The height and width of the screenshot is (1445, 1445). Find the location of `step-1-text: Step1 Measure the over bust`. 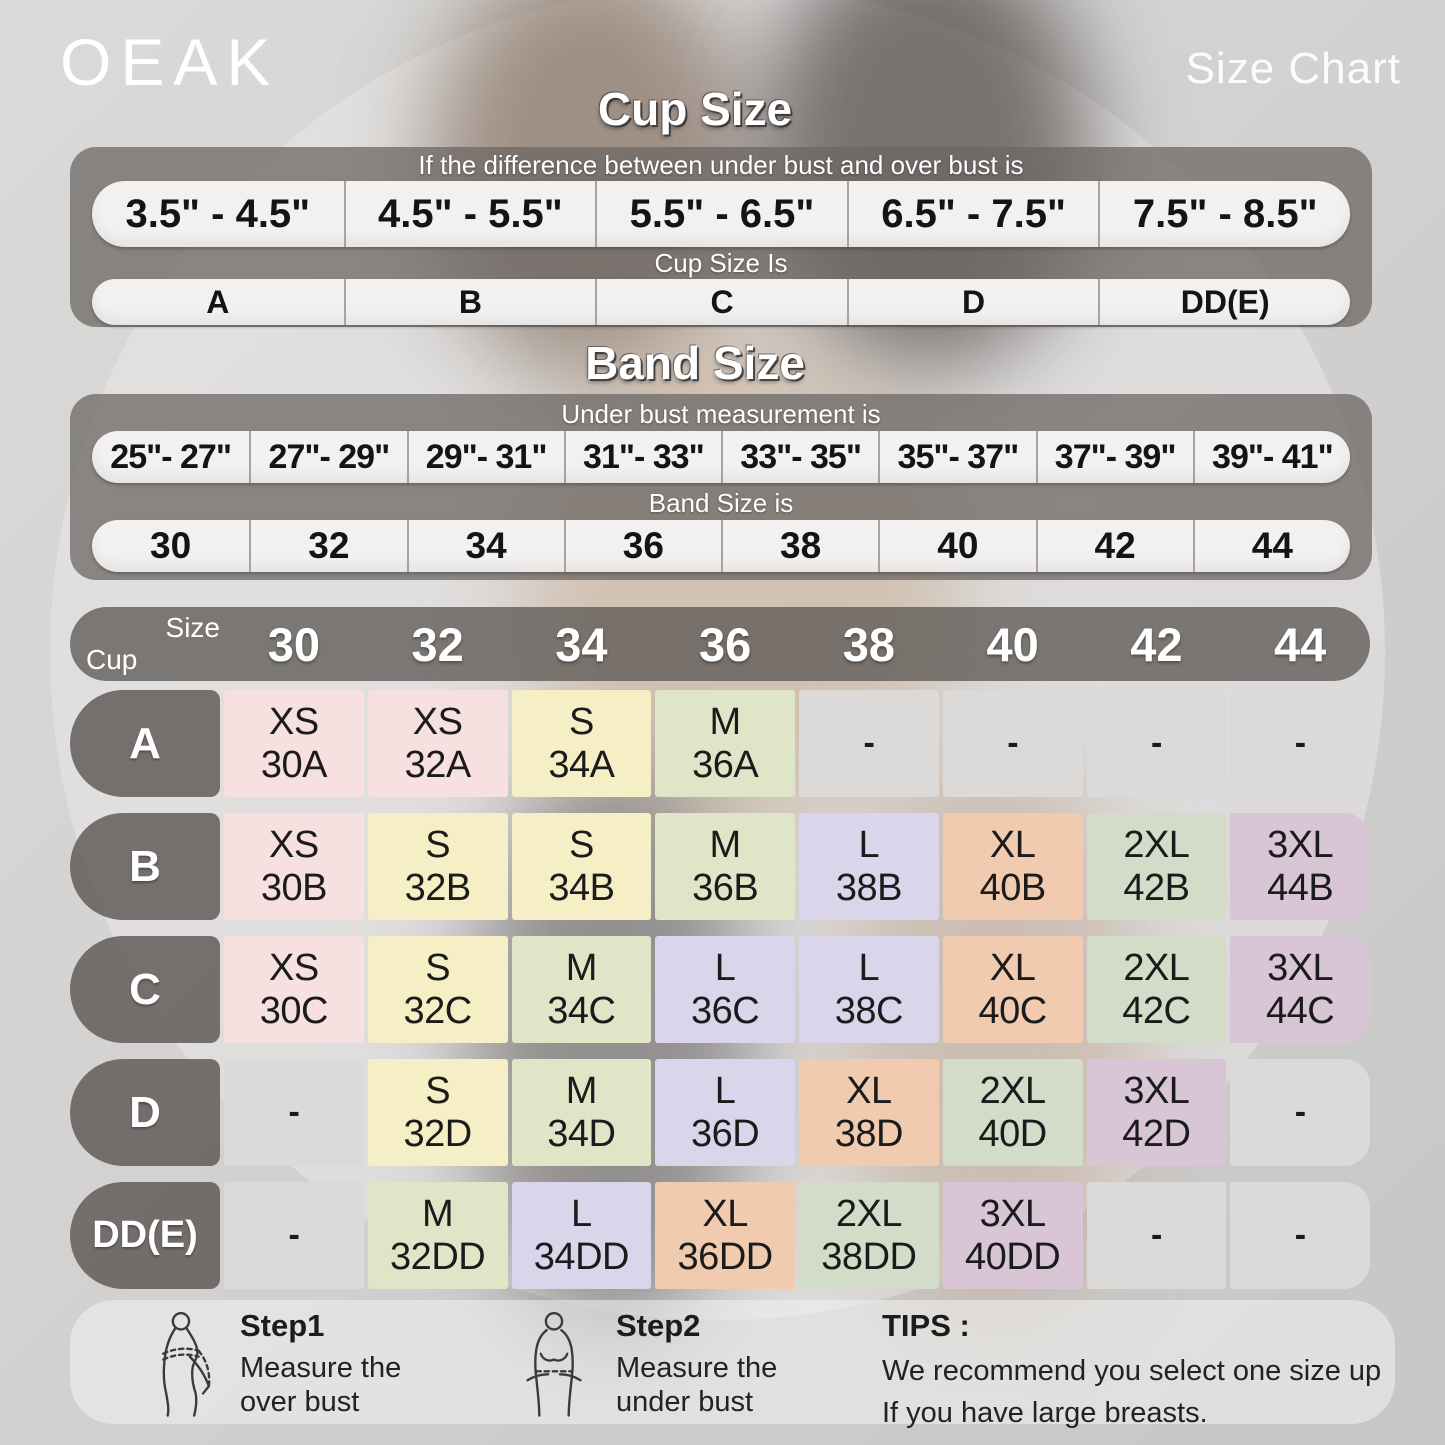

step-1-text: Step1 Measure the over bust is located at coordinates (320, 1363).